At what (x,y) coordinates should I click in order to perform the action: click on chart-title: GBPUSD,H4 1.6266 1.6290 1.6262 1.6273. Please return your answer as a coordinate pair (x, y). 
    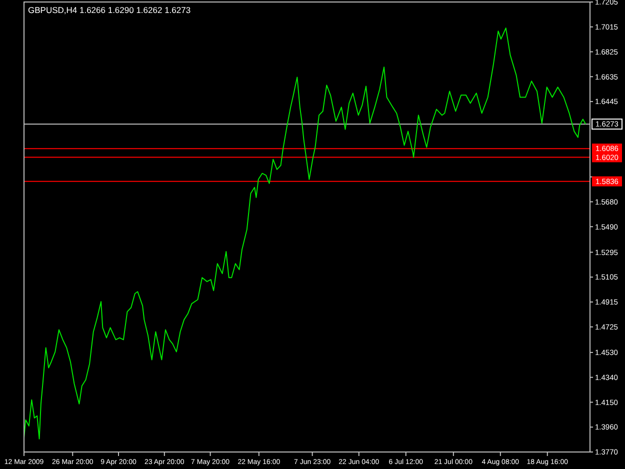
    Looking at the image, I should click on (109, 10).